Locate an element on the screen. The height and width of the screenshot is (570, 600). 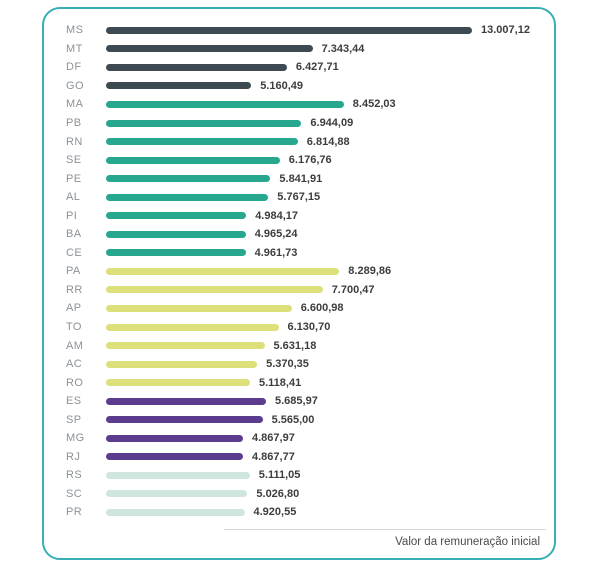
bar-row: GO 5.160,49 is located at coordinates (306, 86).